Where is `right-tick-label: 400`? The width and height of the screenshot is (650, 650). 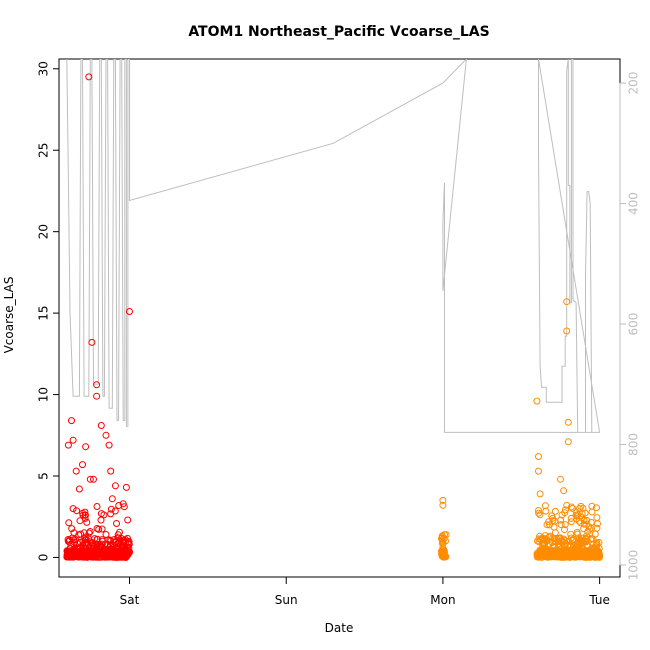 right-tick-label: 400 is located at coordinates (634, 203).